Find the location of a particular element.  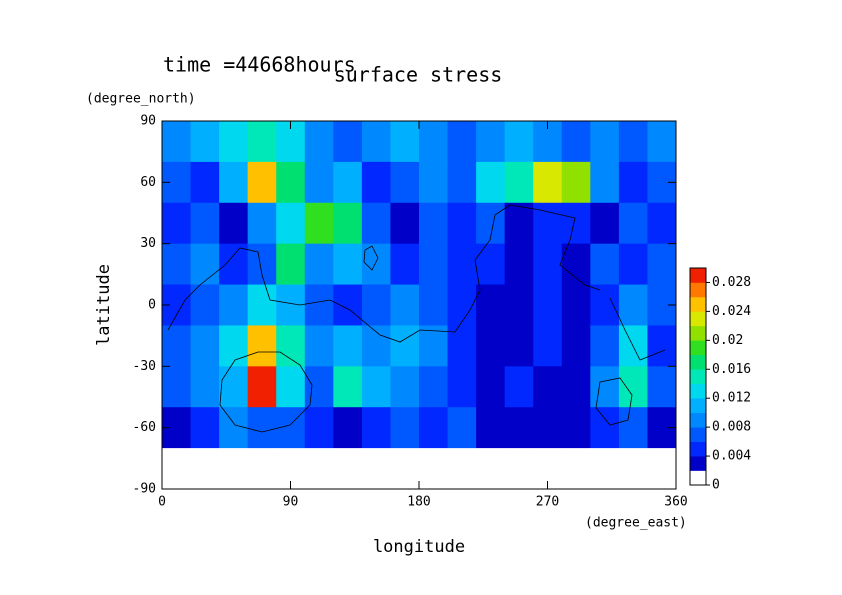

x-unit: (degree_east) is located at coordinates (636, 523).